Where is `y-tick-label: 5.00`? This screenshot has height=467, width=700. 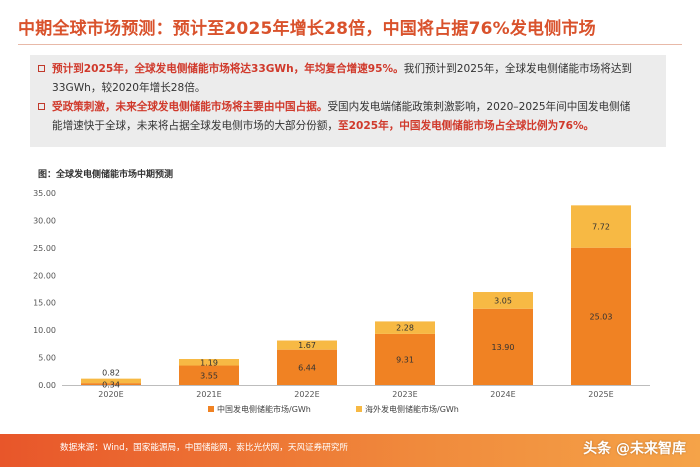
y-tick-label: 5.00 is located at coordinates (47, 358).